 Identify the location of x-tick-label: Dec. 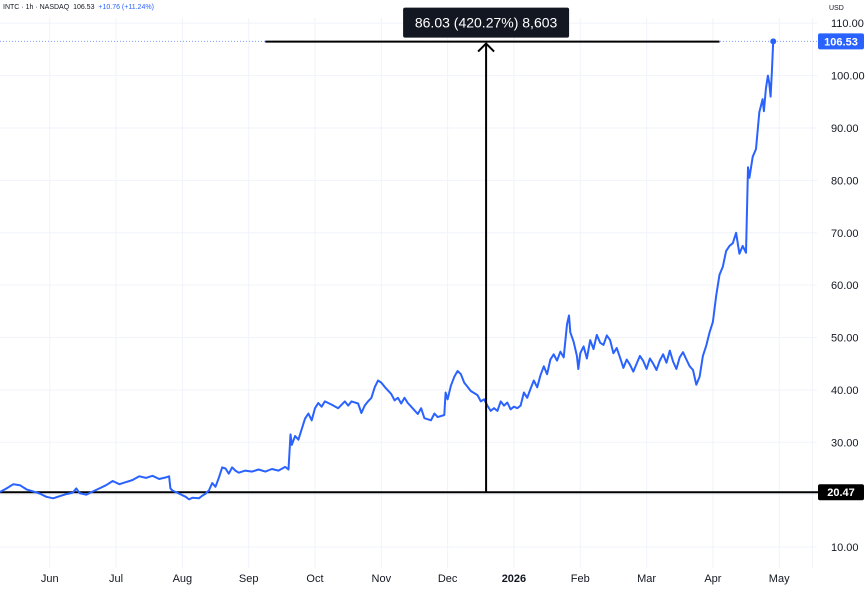
(448, 579).